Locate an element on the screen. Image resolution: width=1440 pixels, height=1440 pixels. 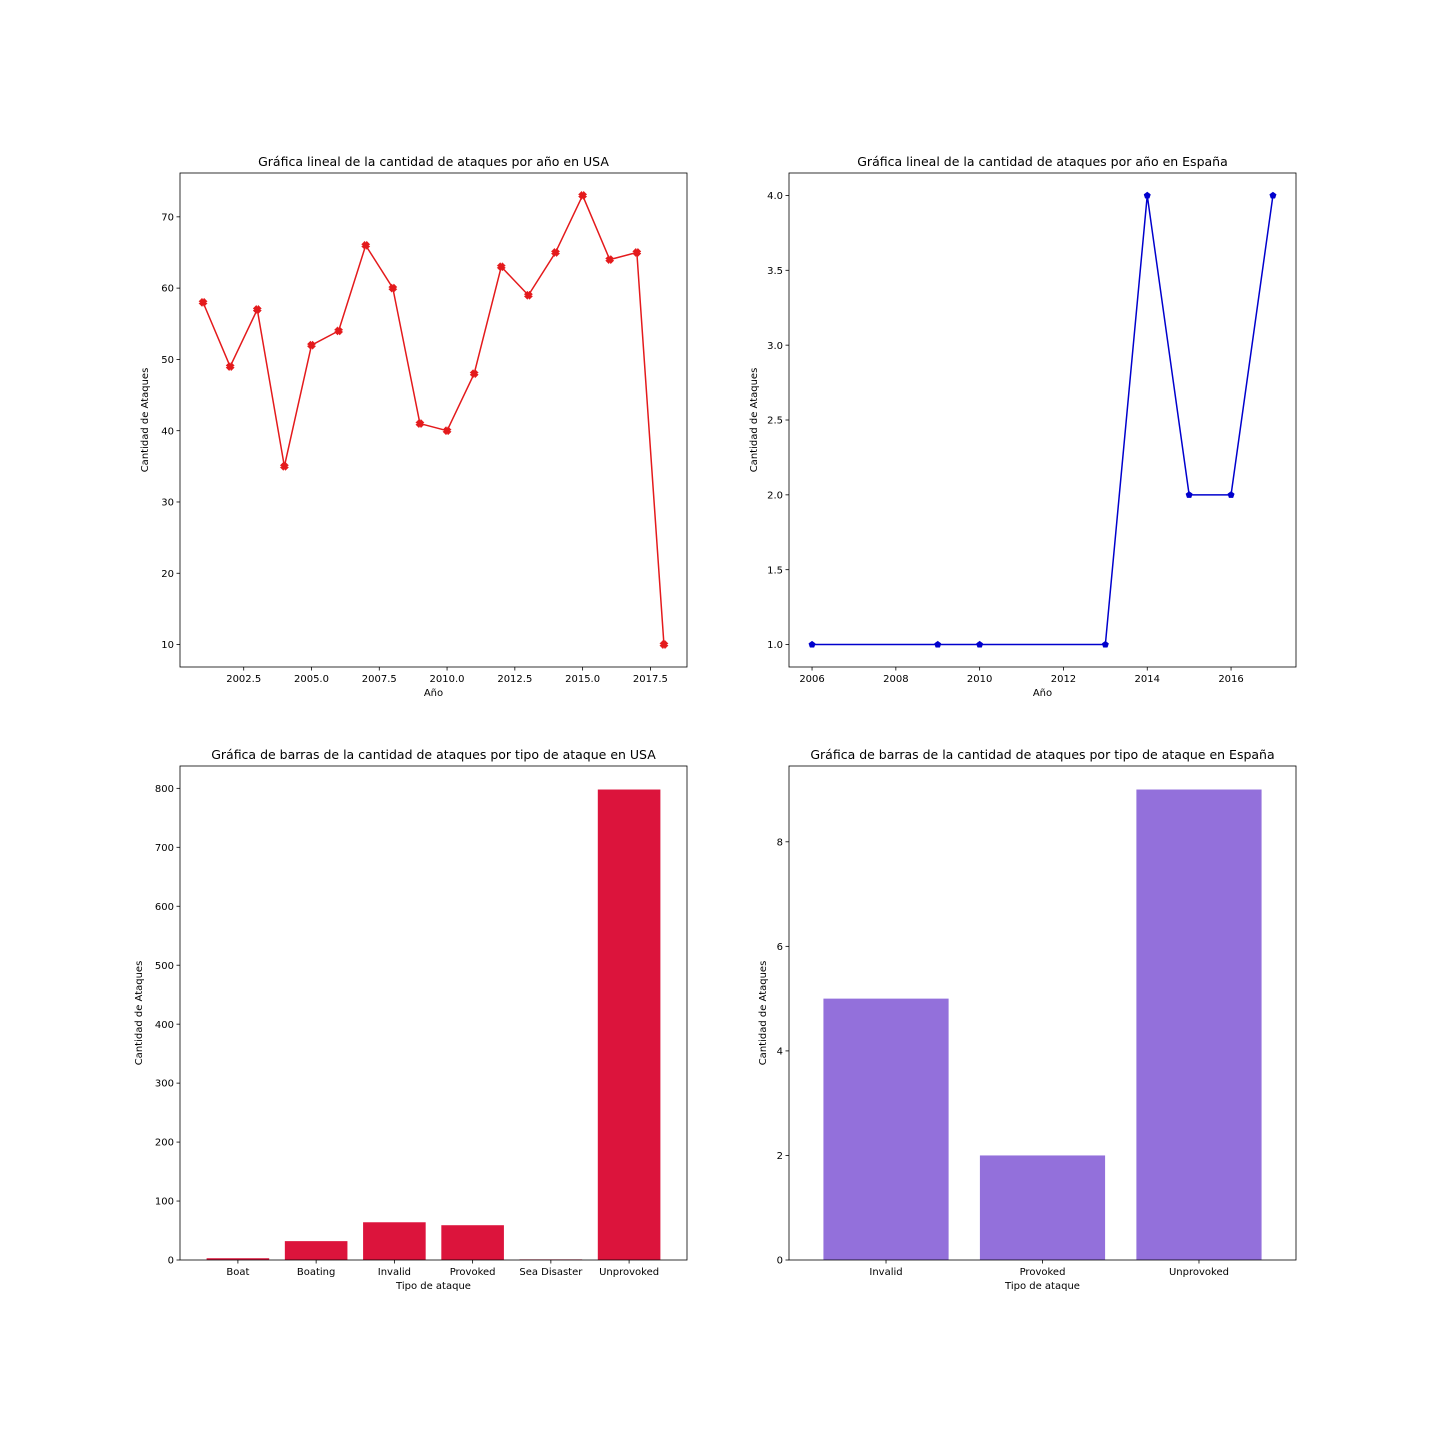
x-tick-label: Boat is located at coordinates (237, 1272).